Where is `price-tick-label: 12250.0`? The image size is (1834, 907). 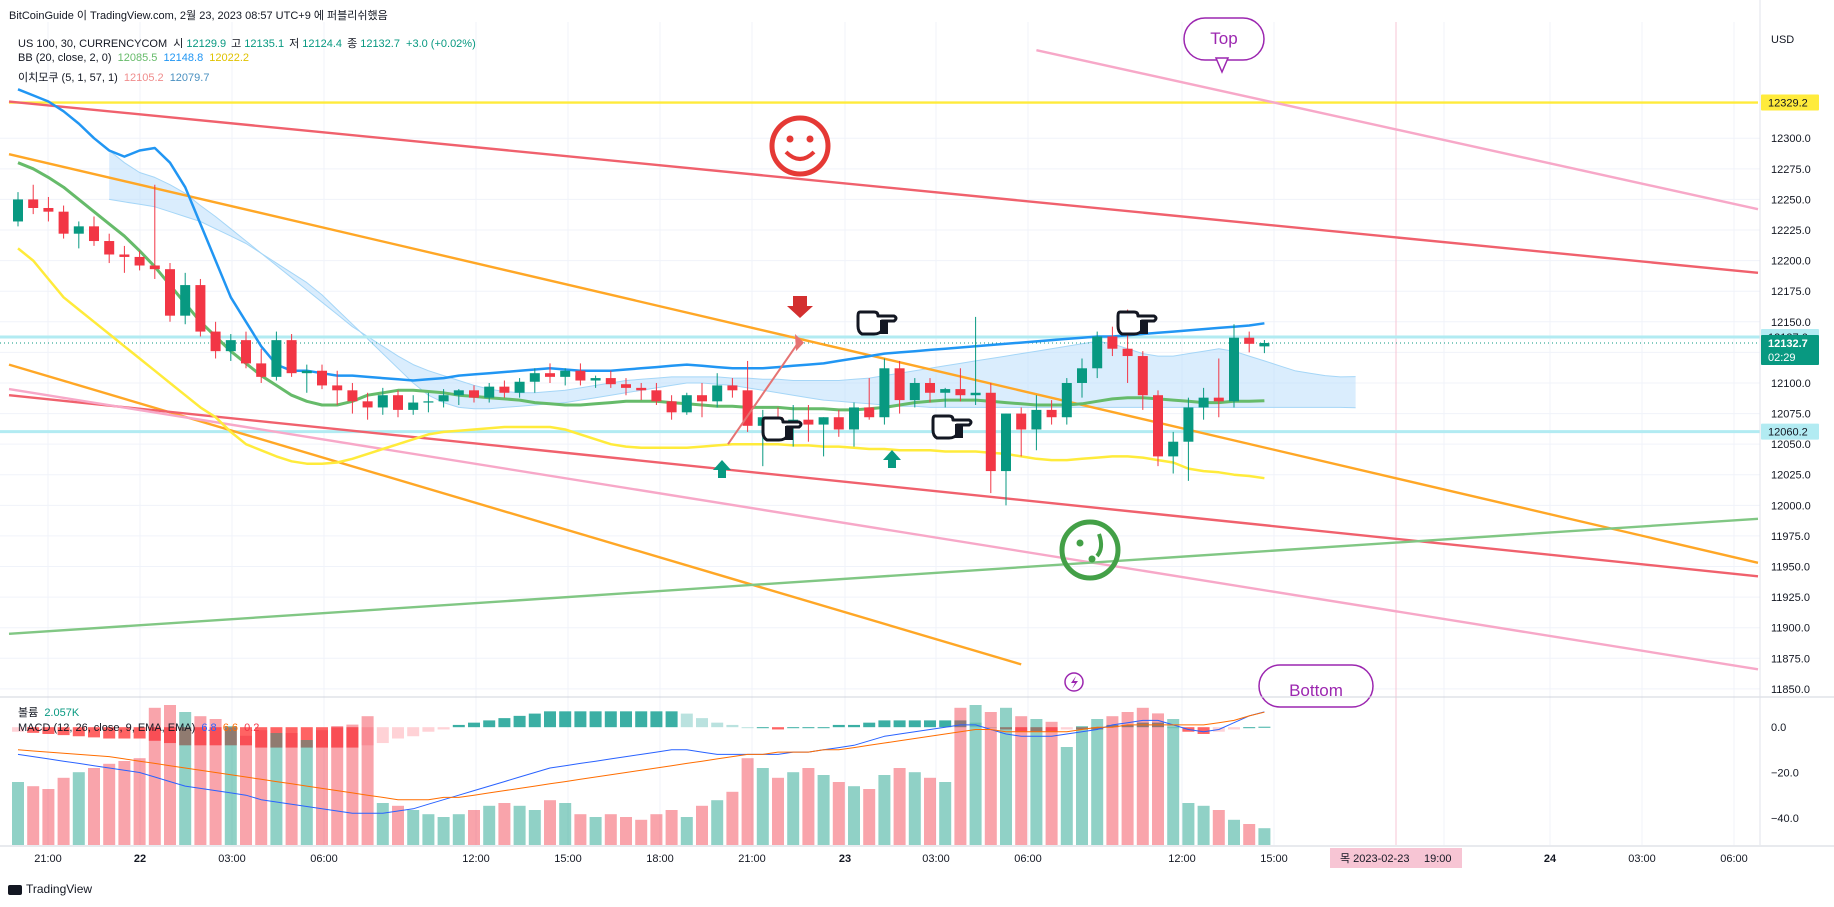 price-tick-label: 12250.0 is located at coordinates (1791, 200).